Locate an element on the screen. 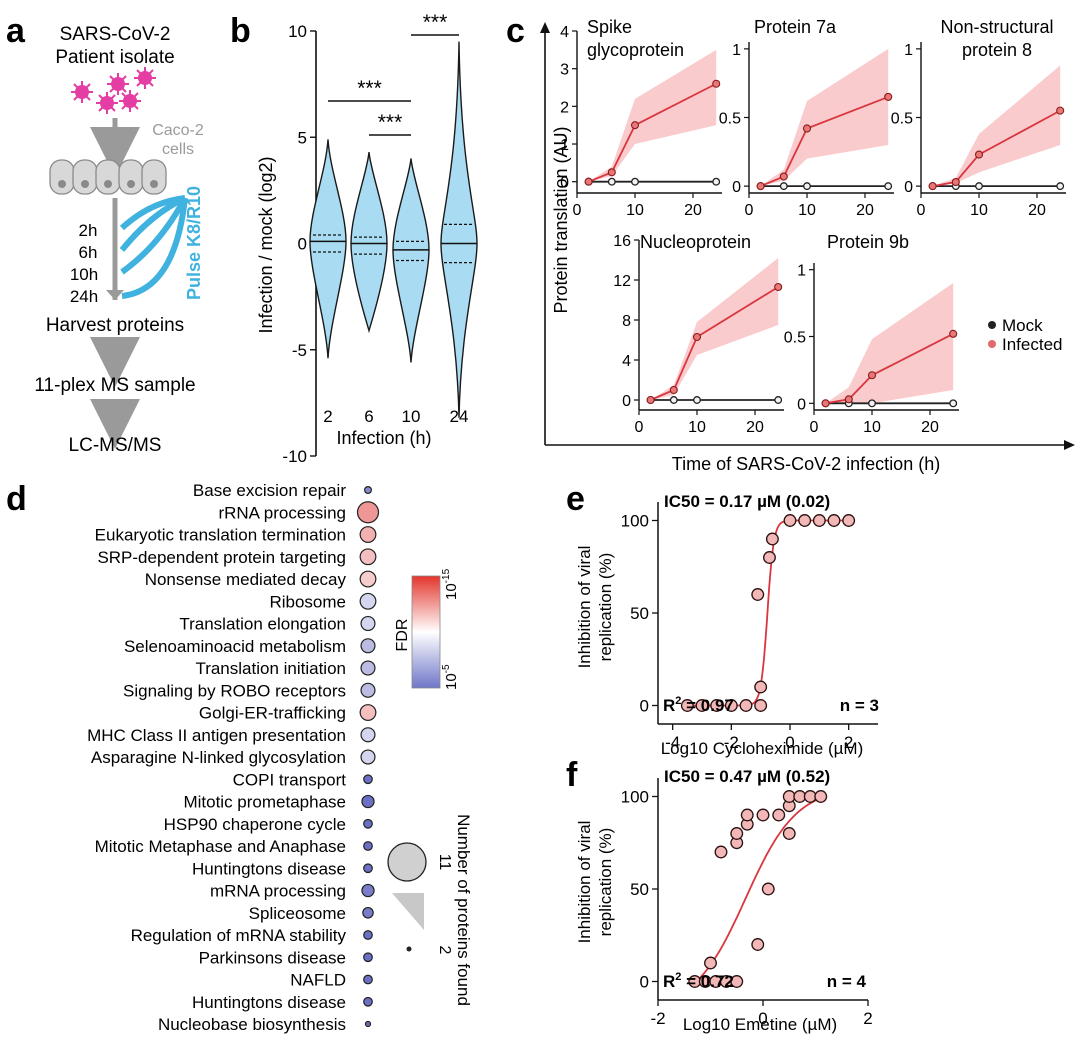 Image resolution: width=1080 pixels, height=1039 pixels. f-r2-exp: 2 is located at coordinates (678, 977).